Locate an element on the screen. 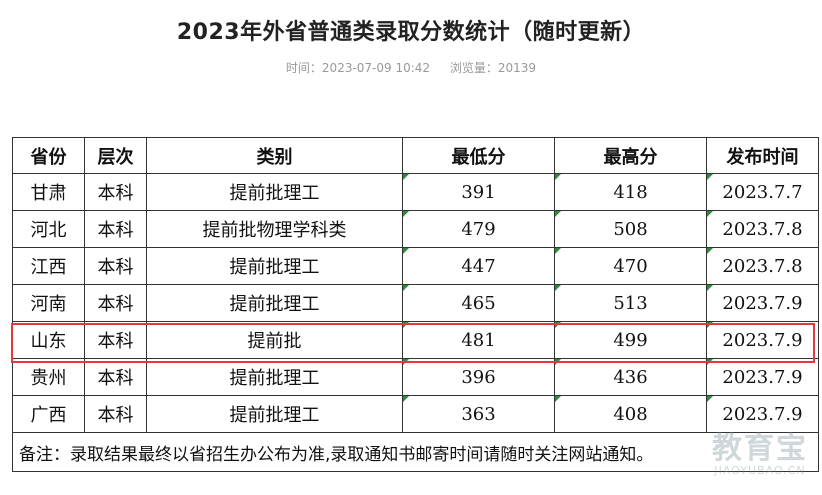 This screenshot has width=822, height=495. publish-time: 时间：2023-07-09 10:42 is located at coordinates (358, 68).